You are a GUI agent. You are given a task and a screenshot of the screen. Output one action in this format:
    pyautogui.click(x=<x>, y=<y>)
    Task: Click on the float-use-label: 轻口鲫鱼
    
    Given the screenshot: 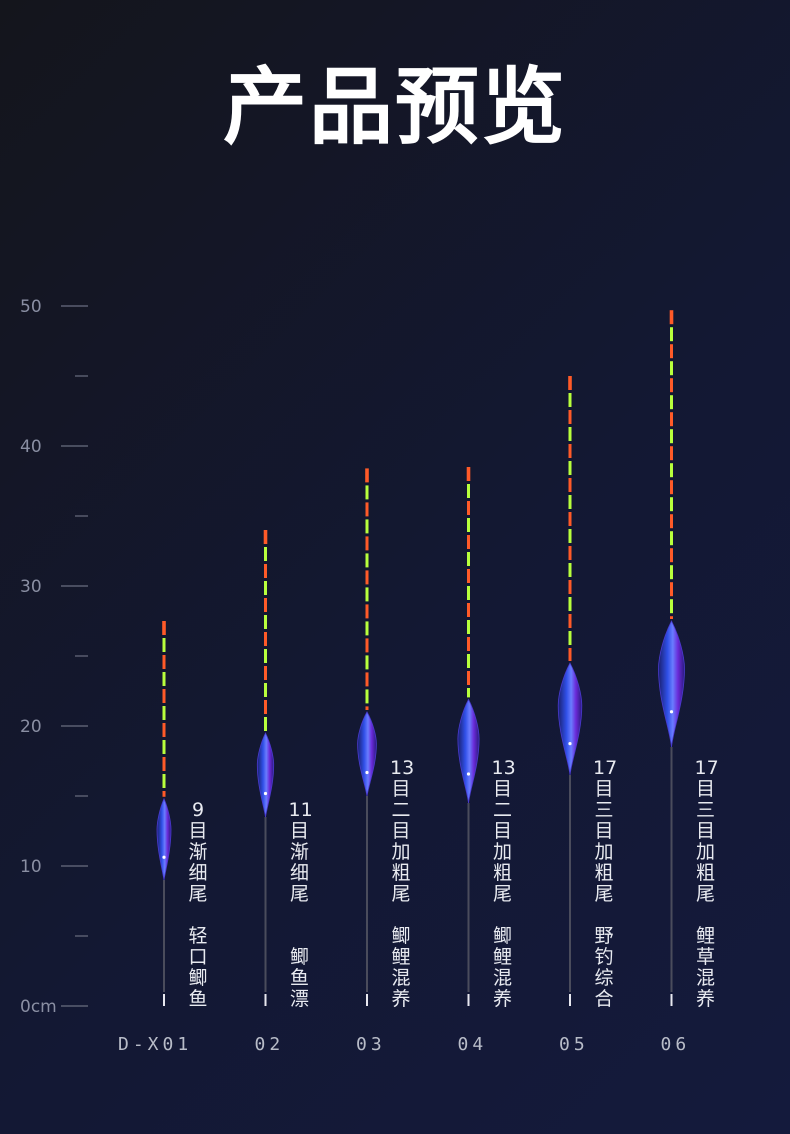 What is the action you would take?
    pyautogui.click(x=198, y=968)
    